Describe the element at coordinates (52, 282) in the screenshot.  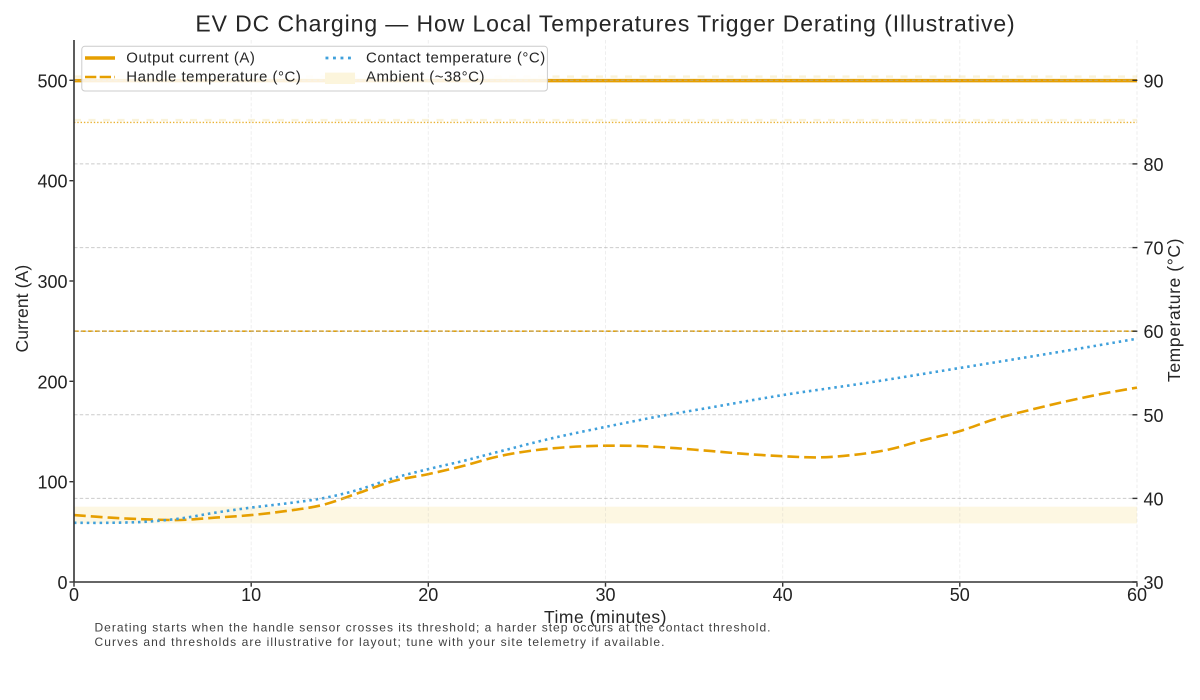
I see `svg-text: 300` at that location.